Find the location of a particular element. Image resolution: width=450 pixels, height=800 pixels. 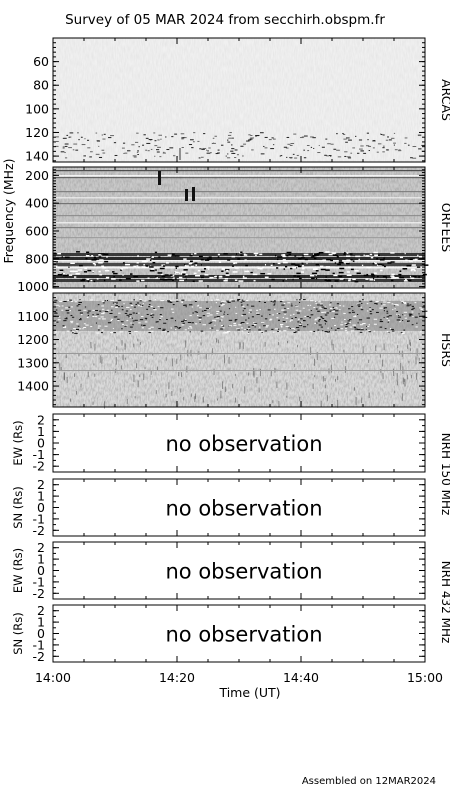

y-tick-label: 0 is located at coordinates (41, 633).